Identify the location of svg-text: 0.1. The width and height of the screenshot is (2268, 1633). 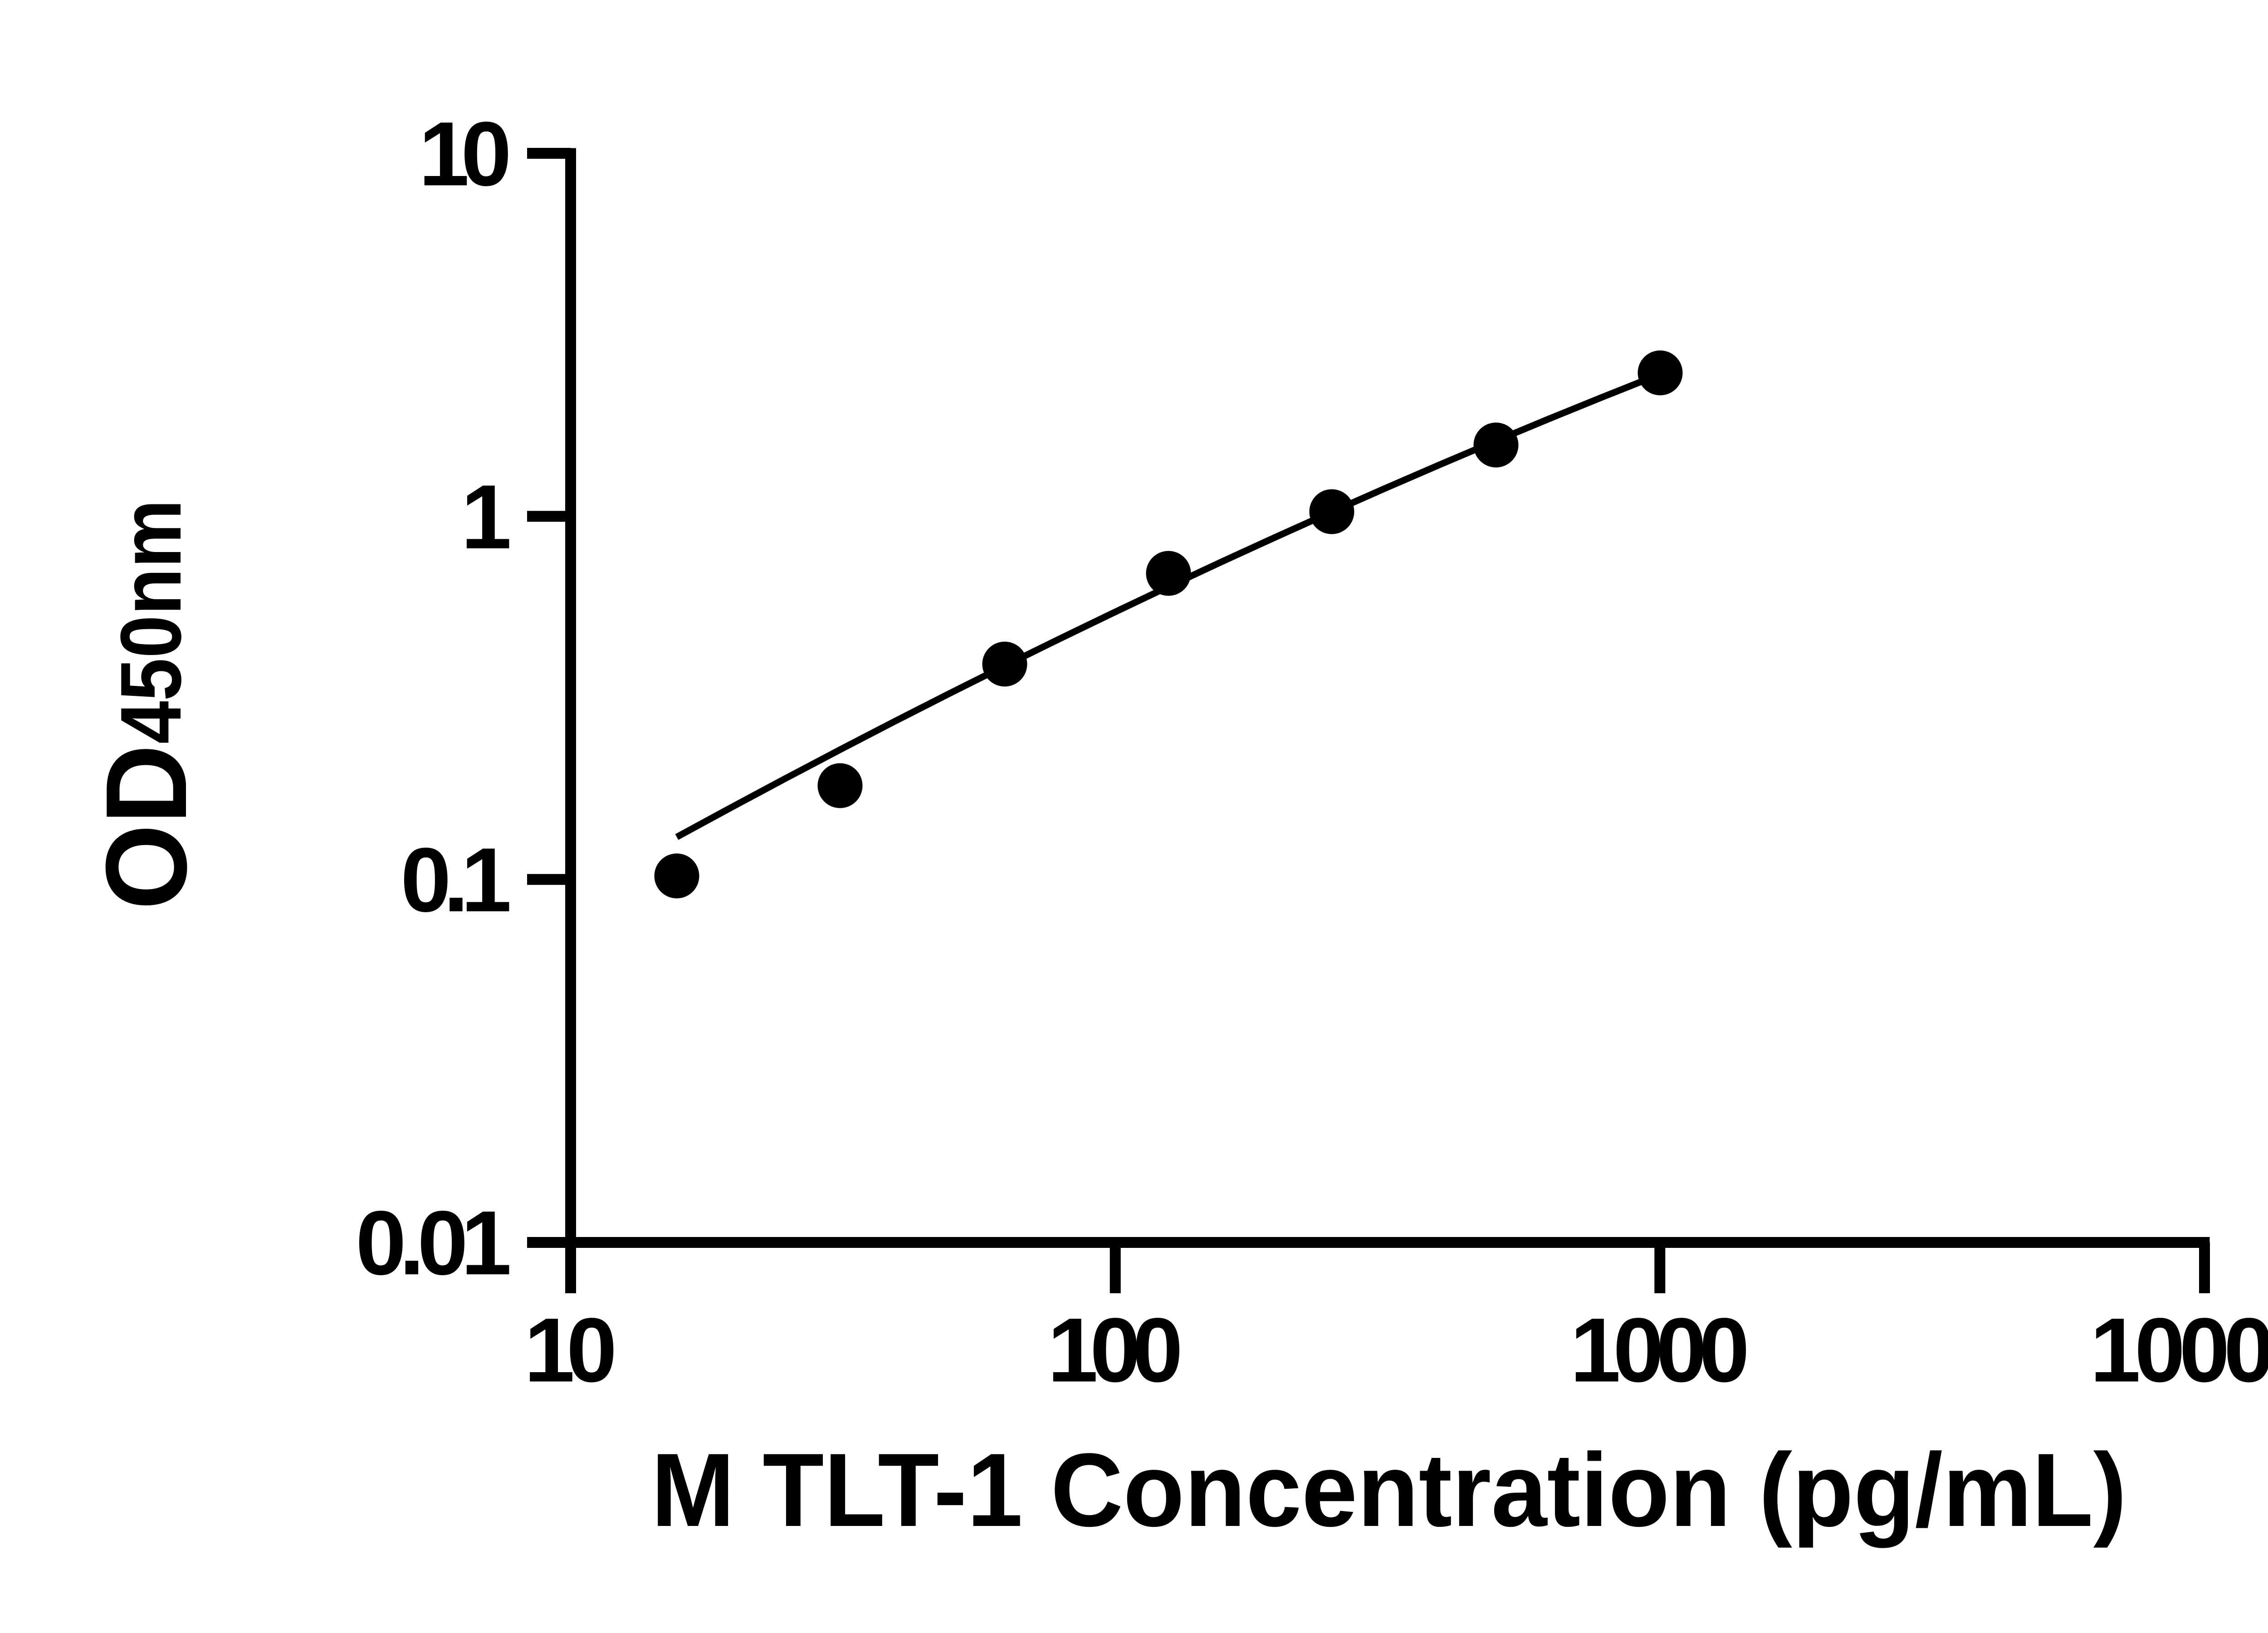
(457, 880).